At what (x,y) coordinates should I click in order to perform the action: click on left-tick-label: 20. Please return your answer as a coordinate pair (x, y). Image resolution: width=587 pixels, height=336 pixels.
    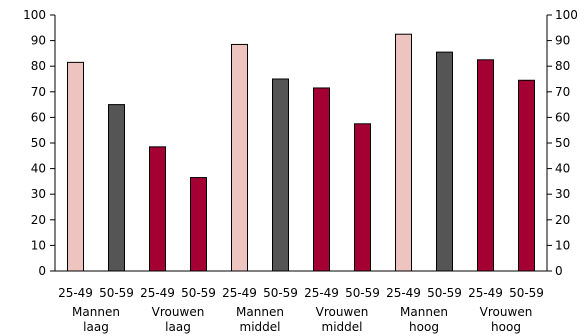
    Looking at the image, I should click on (38, 220).